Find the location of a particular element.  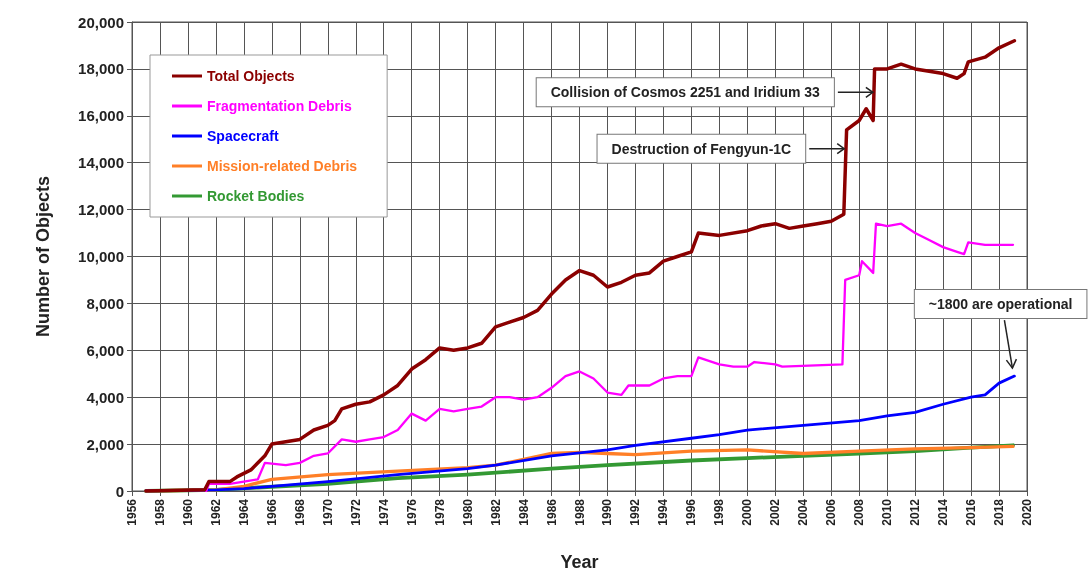

x-tick-label: 2010 is located at coordinates (887, 512).